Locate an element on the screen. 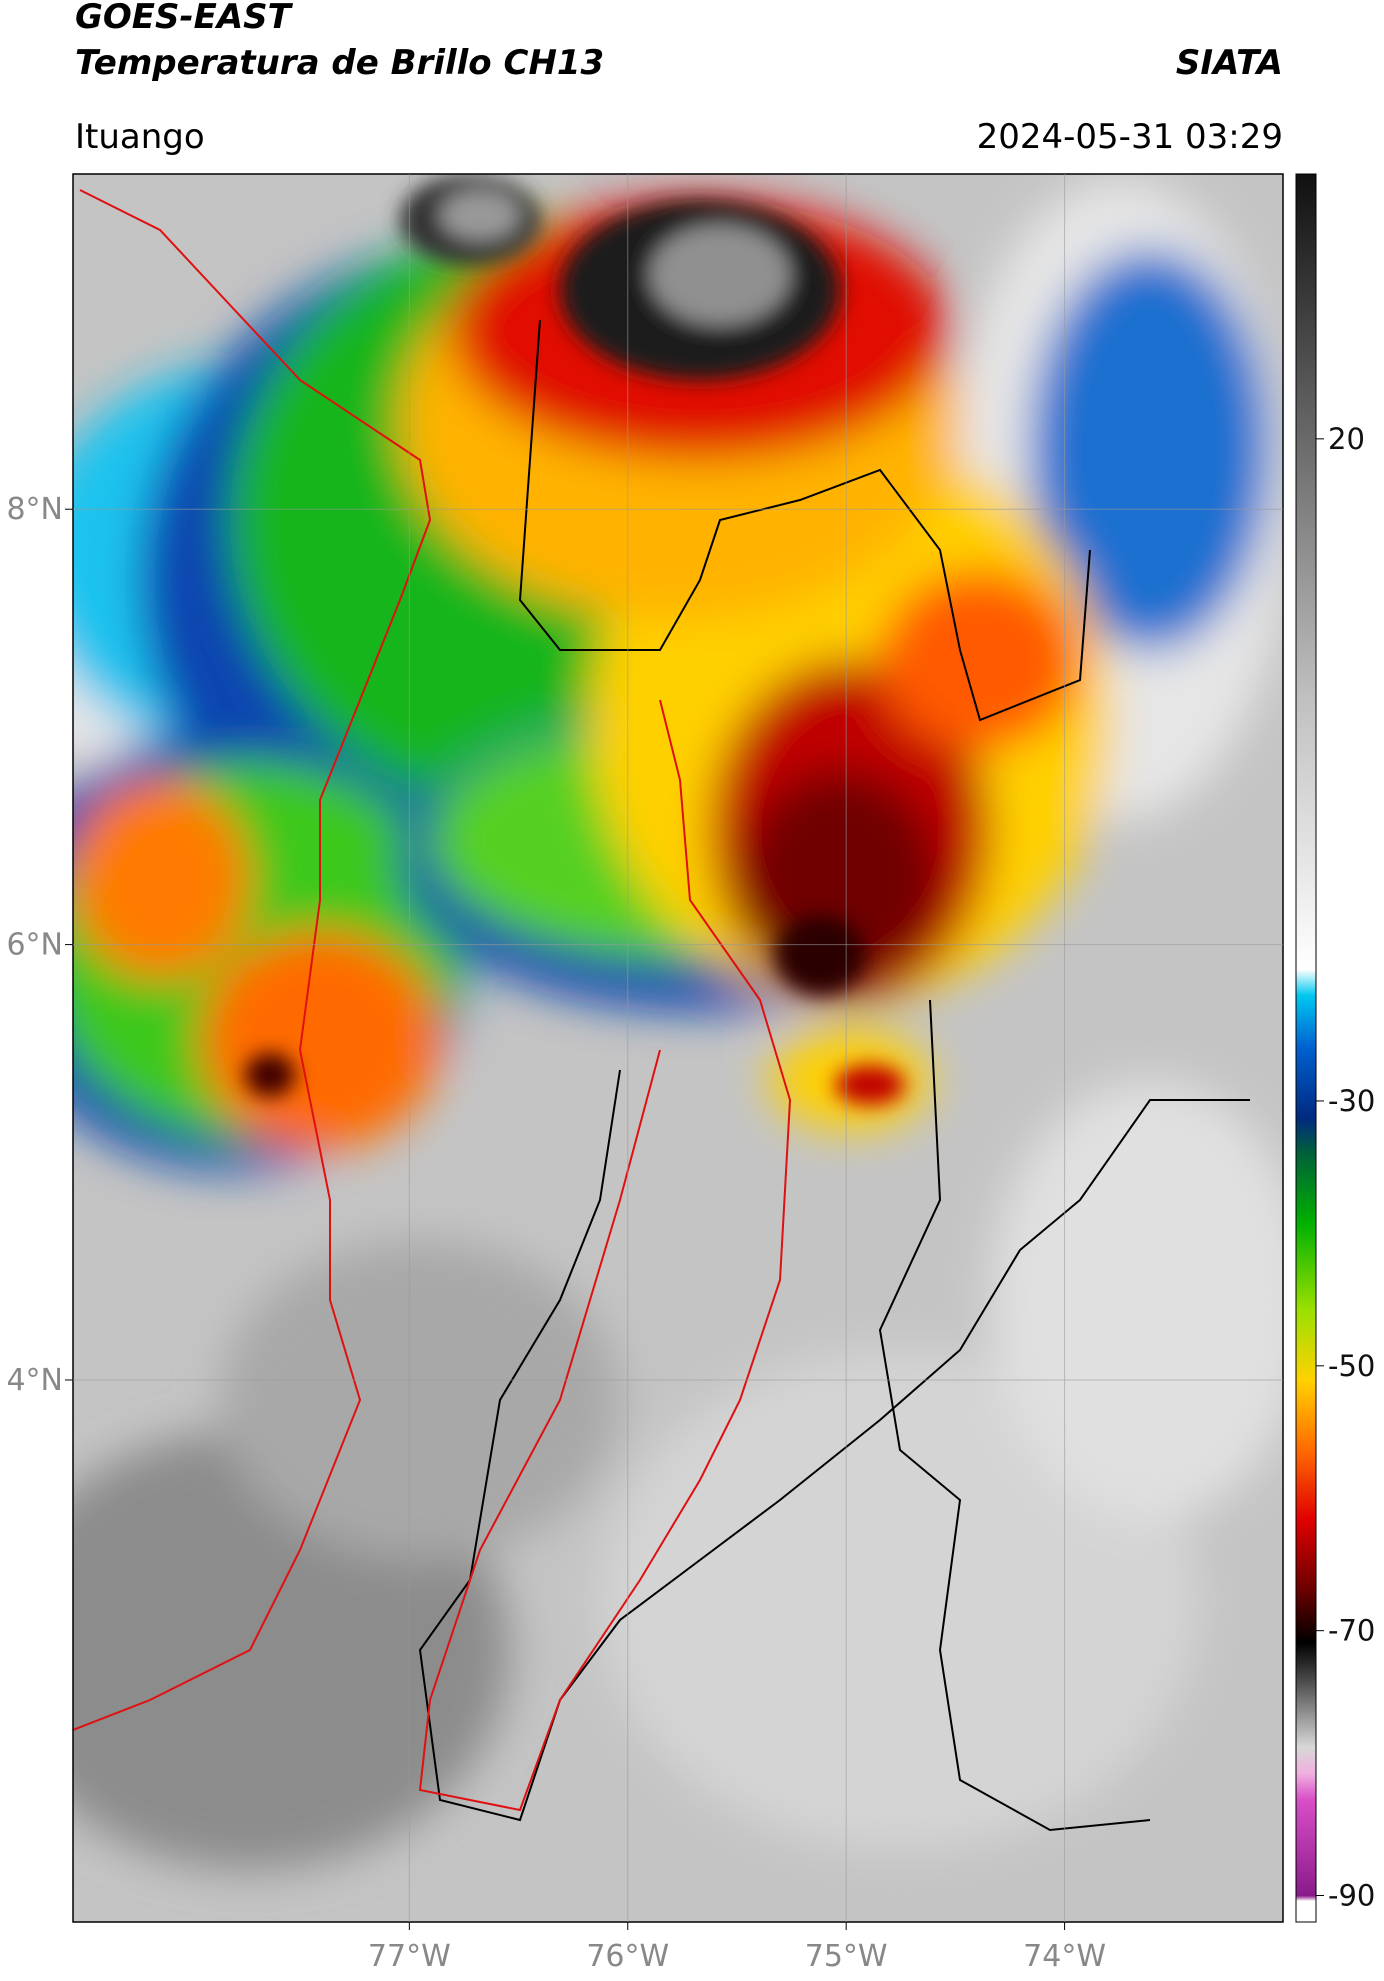 This screenshot has width=1384, height=1981. colorbar-tick-label: 20 is located at coordinates (1346, 439).